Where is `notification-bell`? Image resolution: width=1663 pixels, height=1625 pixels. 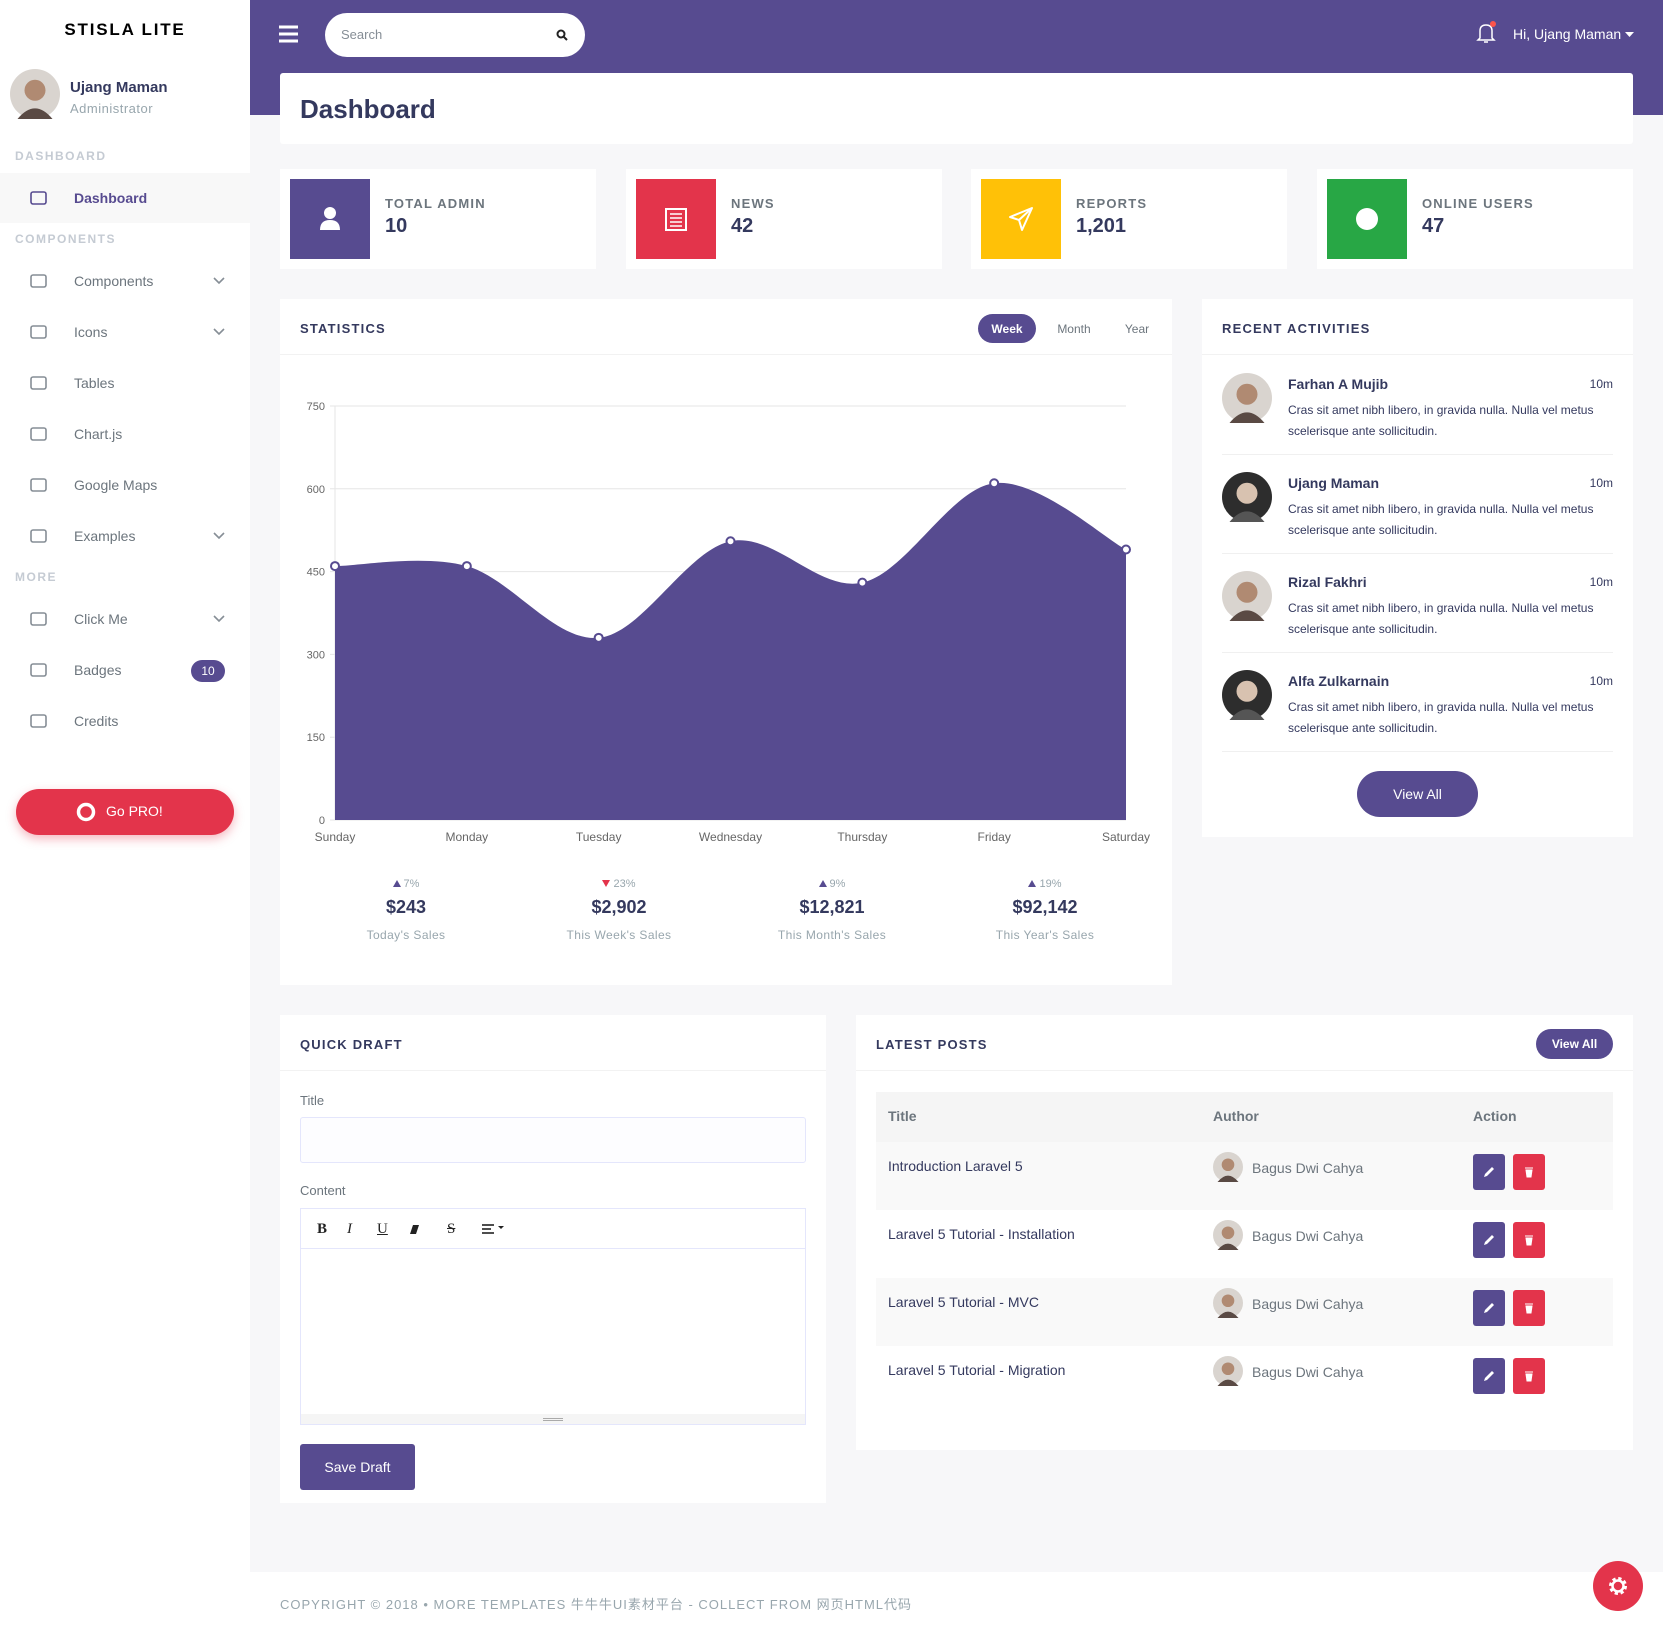 notification-bell is located at coordinates (1486, 33).